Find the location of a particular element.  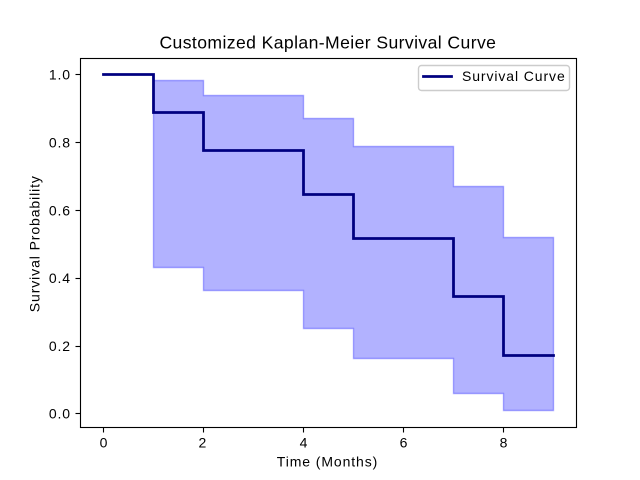

svg-text: 4 is located at coordinates (304, 443).